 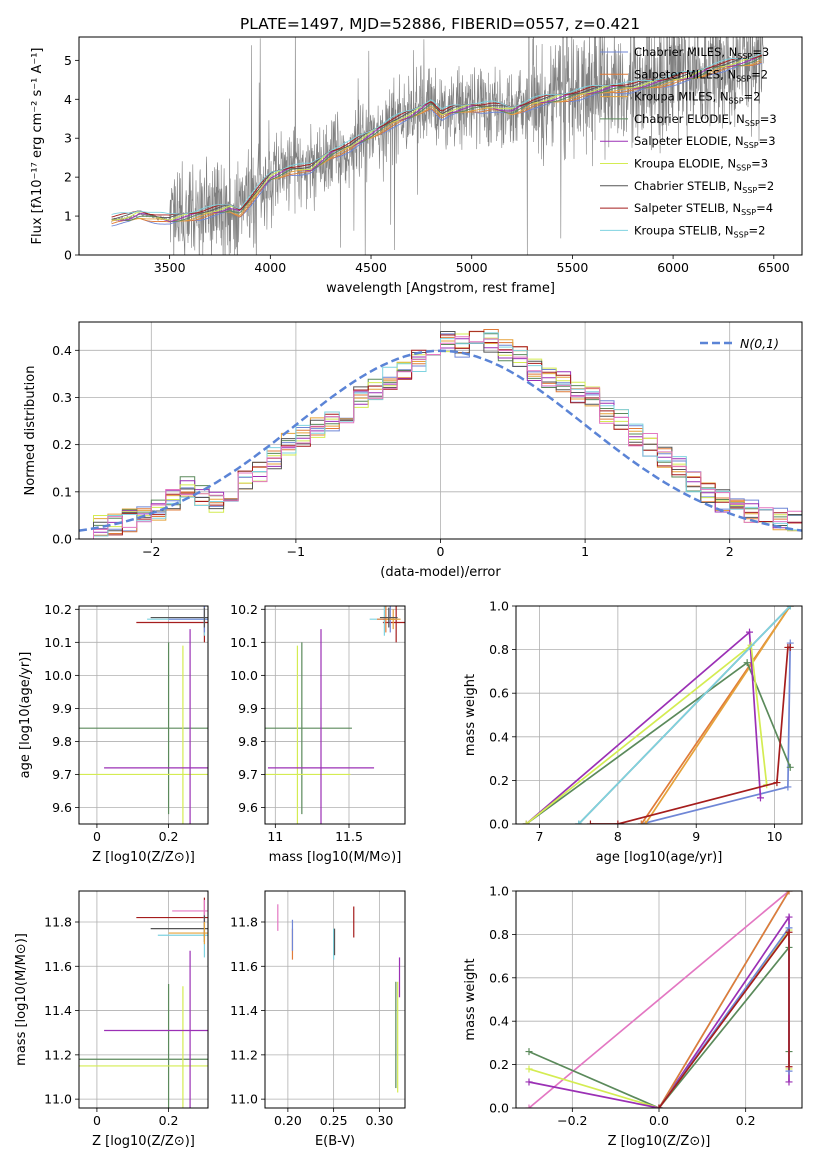 I want to click on legend-entry: Salpeter ELODIE, NSSP=3, so click(x=705, y=142).